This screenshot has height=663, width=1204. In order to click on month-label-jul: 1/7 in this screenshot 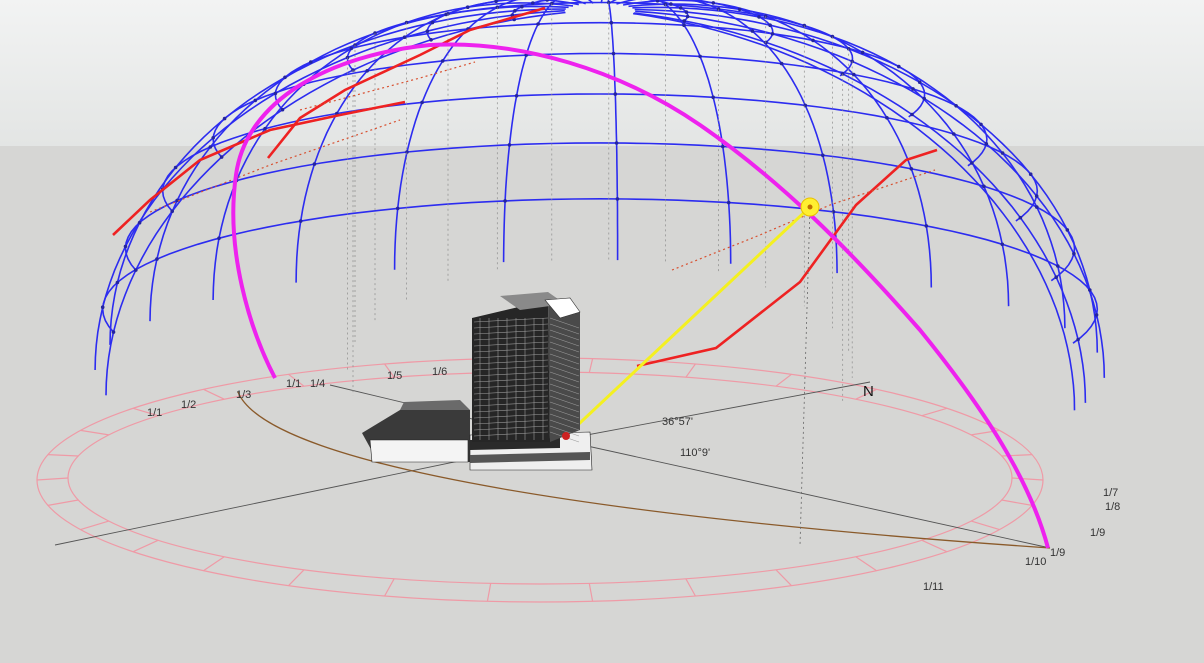, I will do `click(1110, 493)`.